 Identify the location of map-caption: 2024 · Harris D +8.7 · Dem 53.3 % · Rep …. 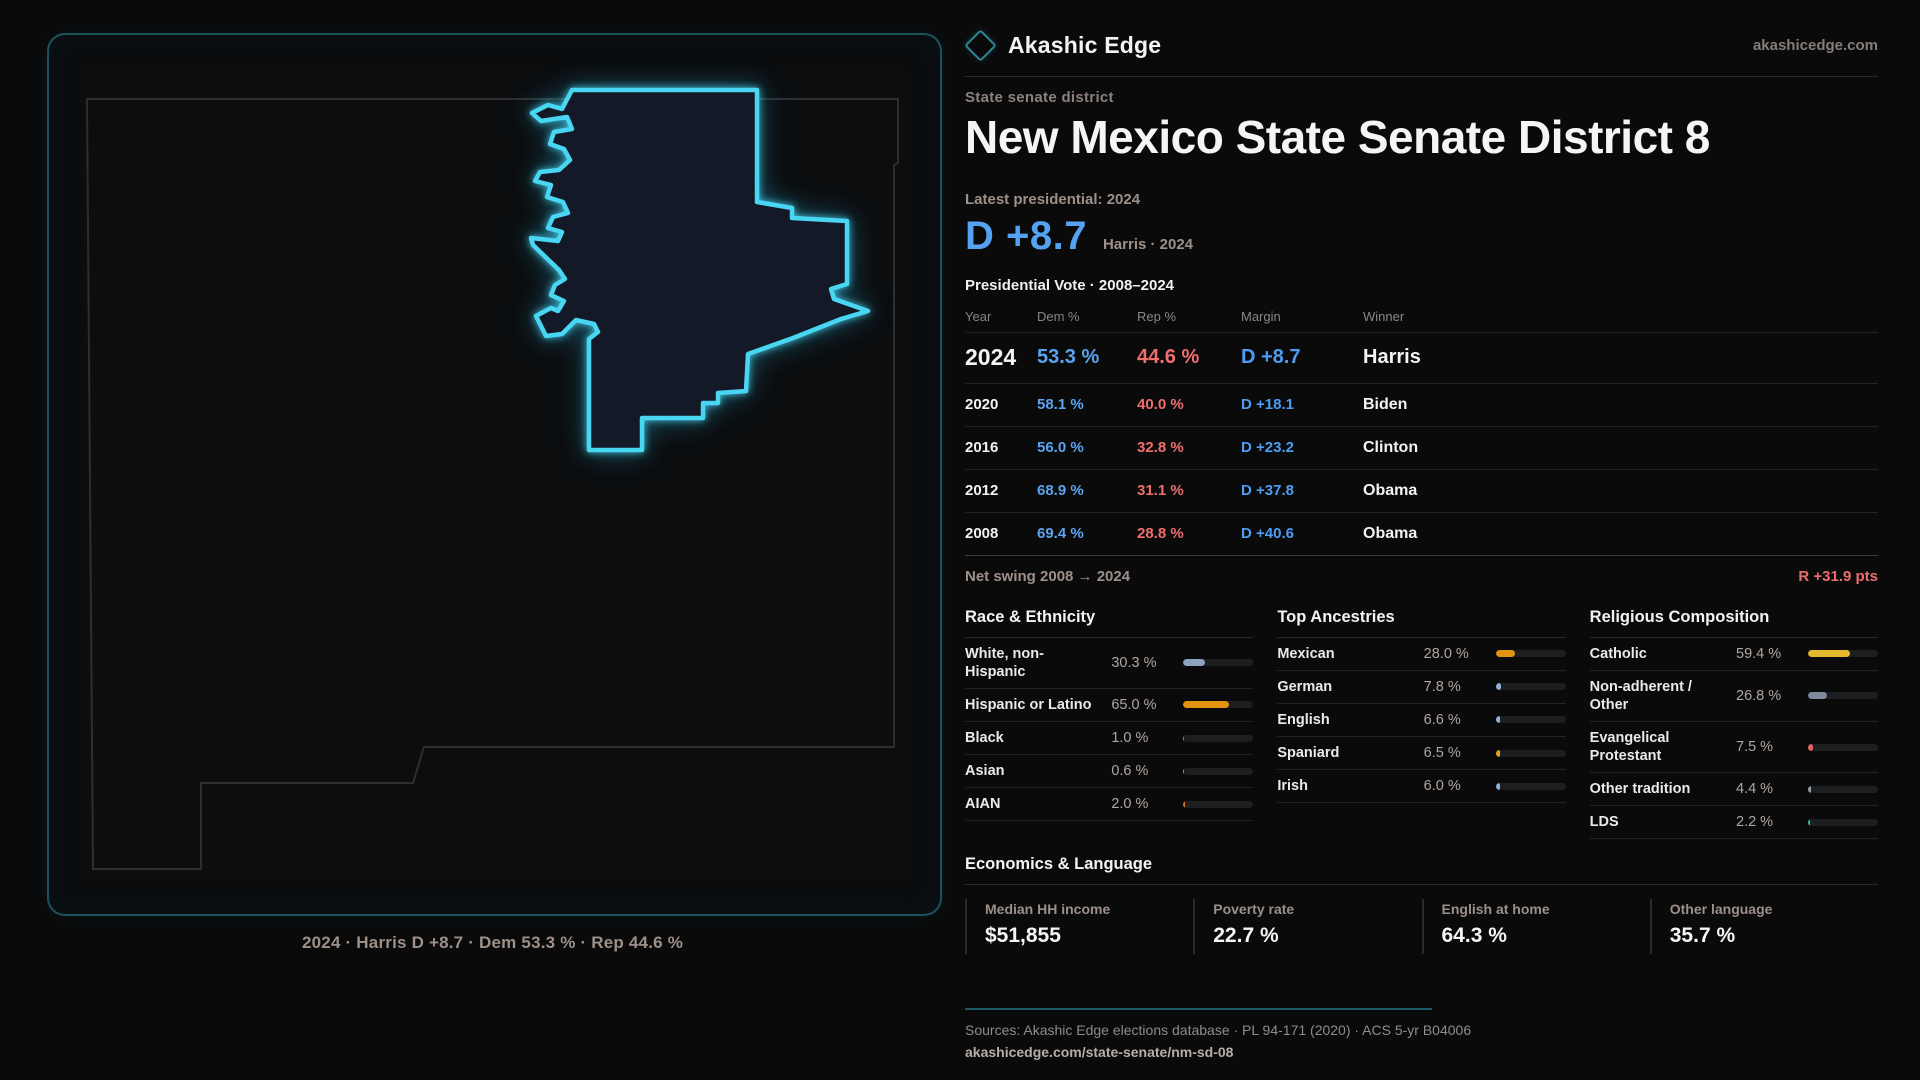
(492, 942).